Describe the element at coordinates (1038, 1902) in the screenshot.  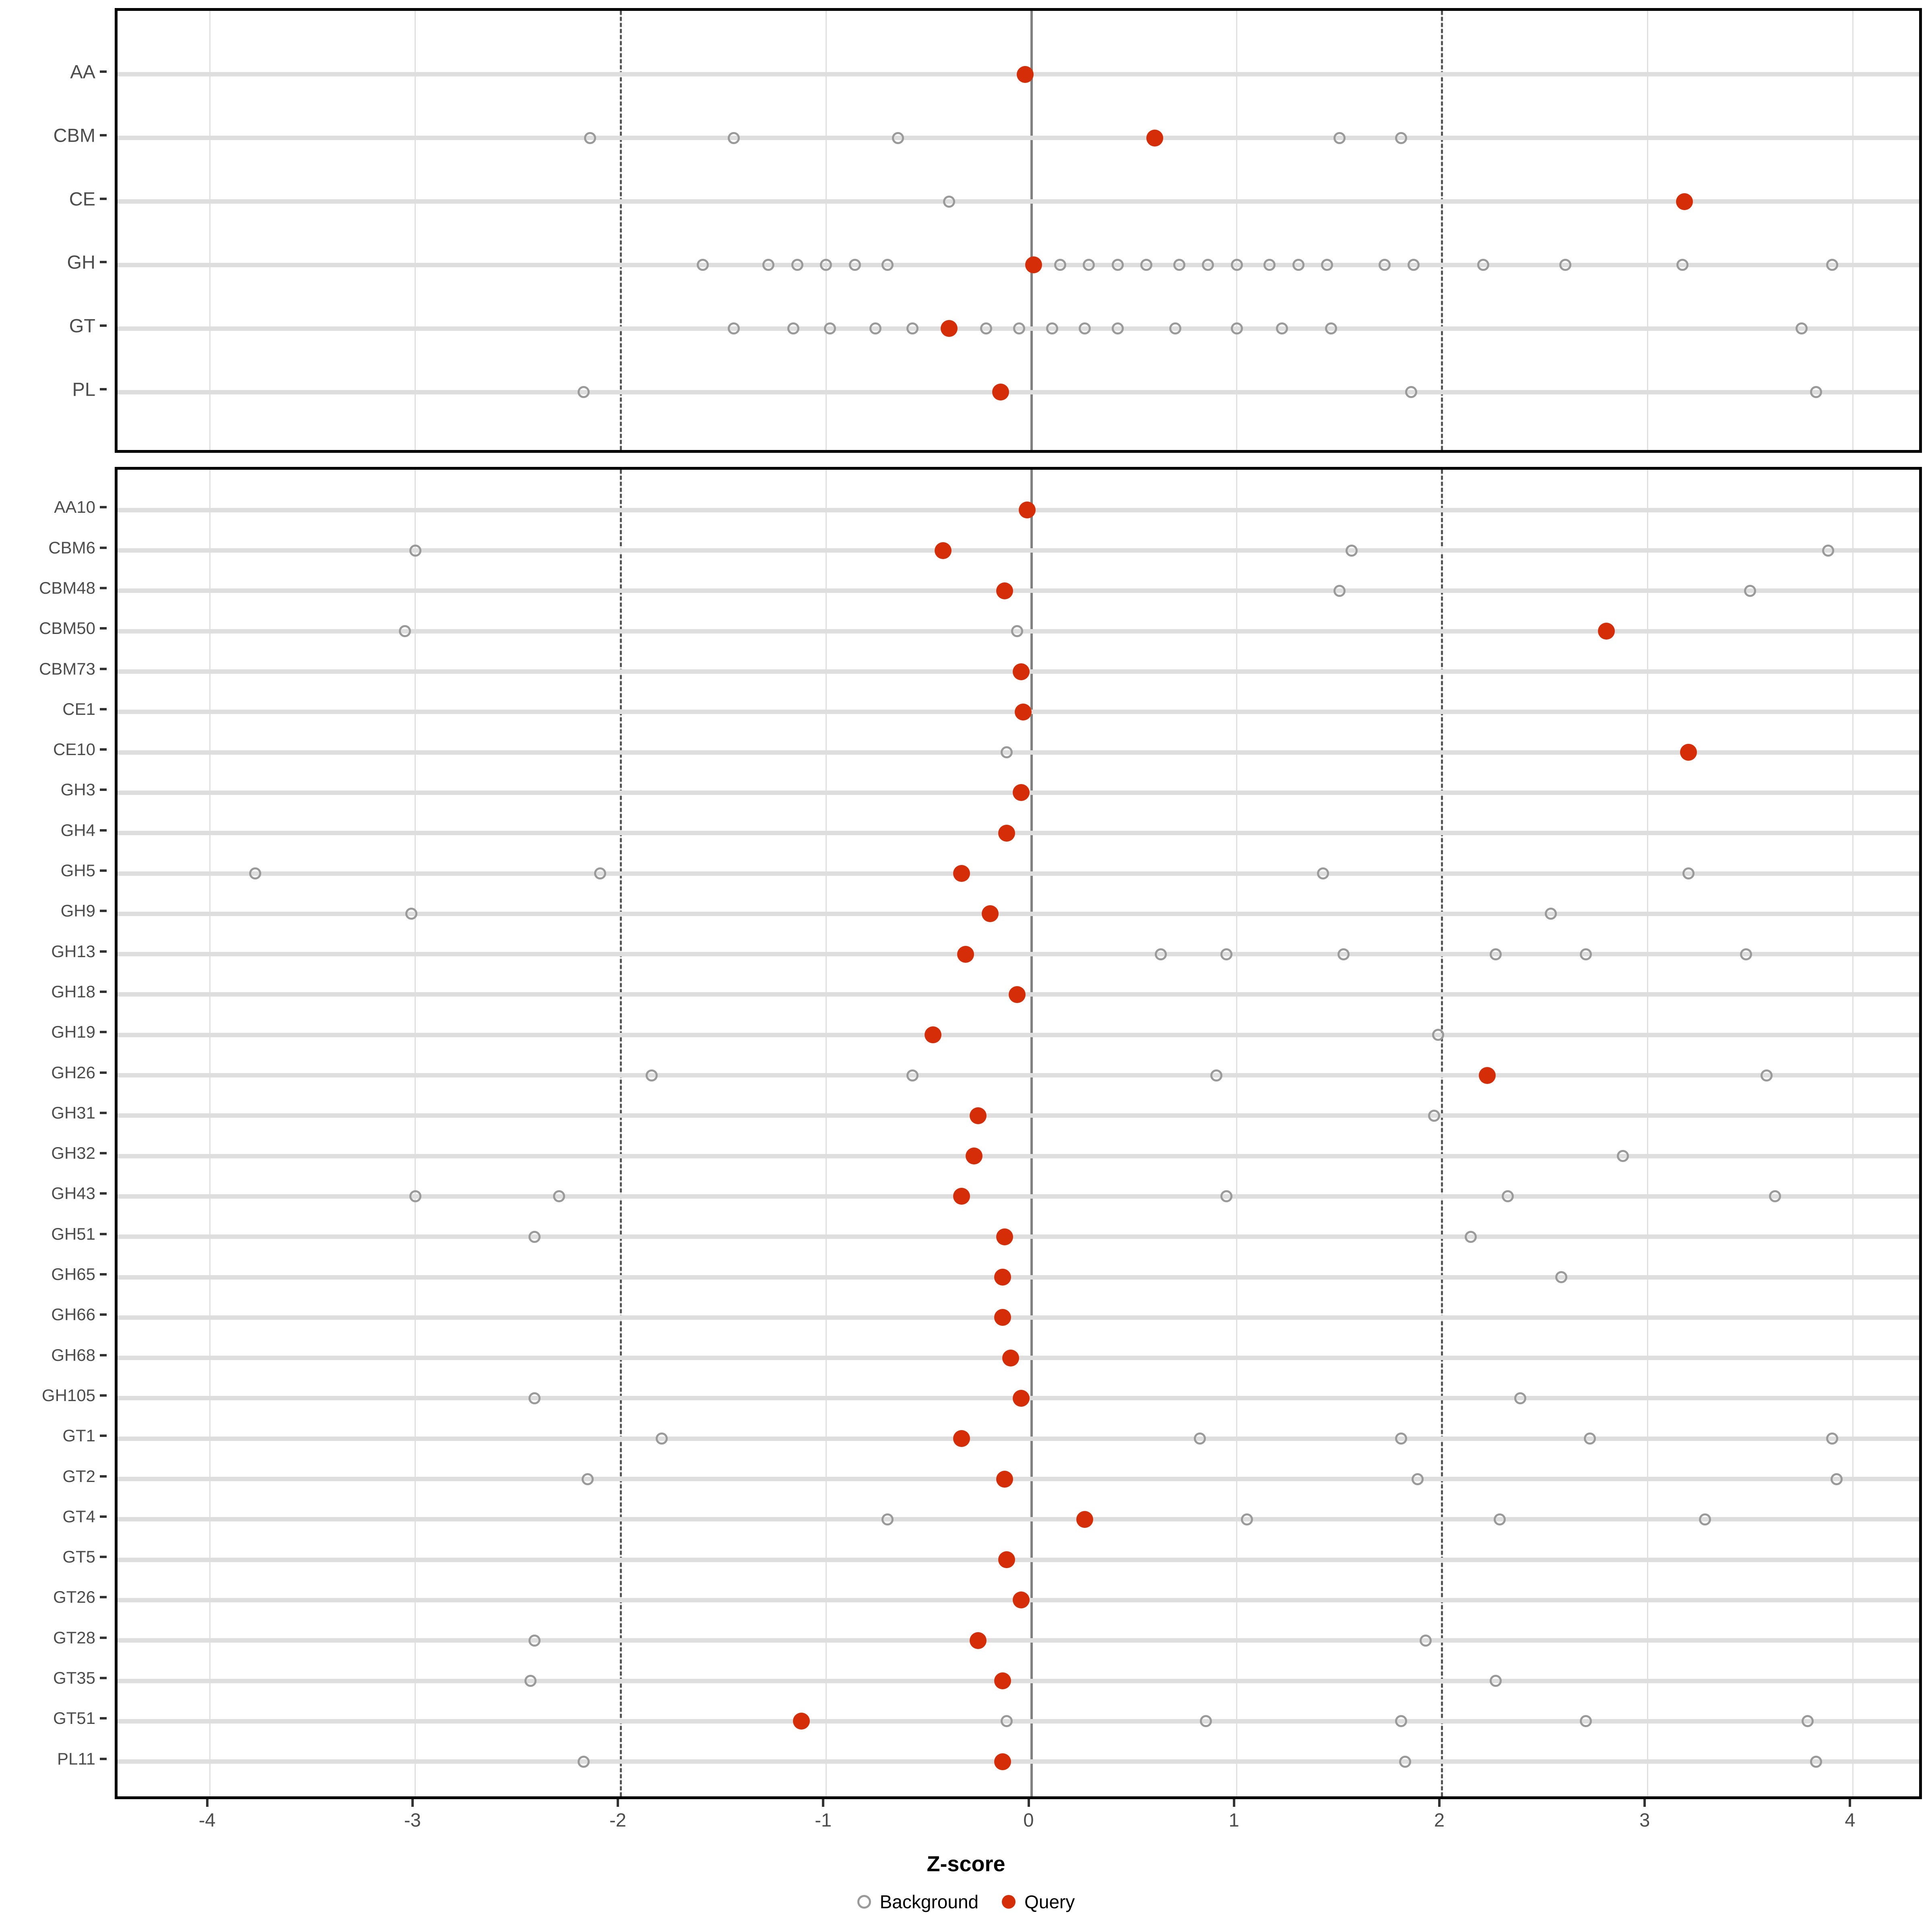
I see `legend-item-query: Query` at that location.